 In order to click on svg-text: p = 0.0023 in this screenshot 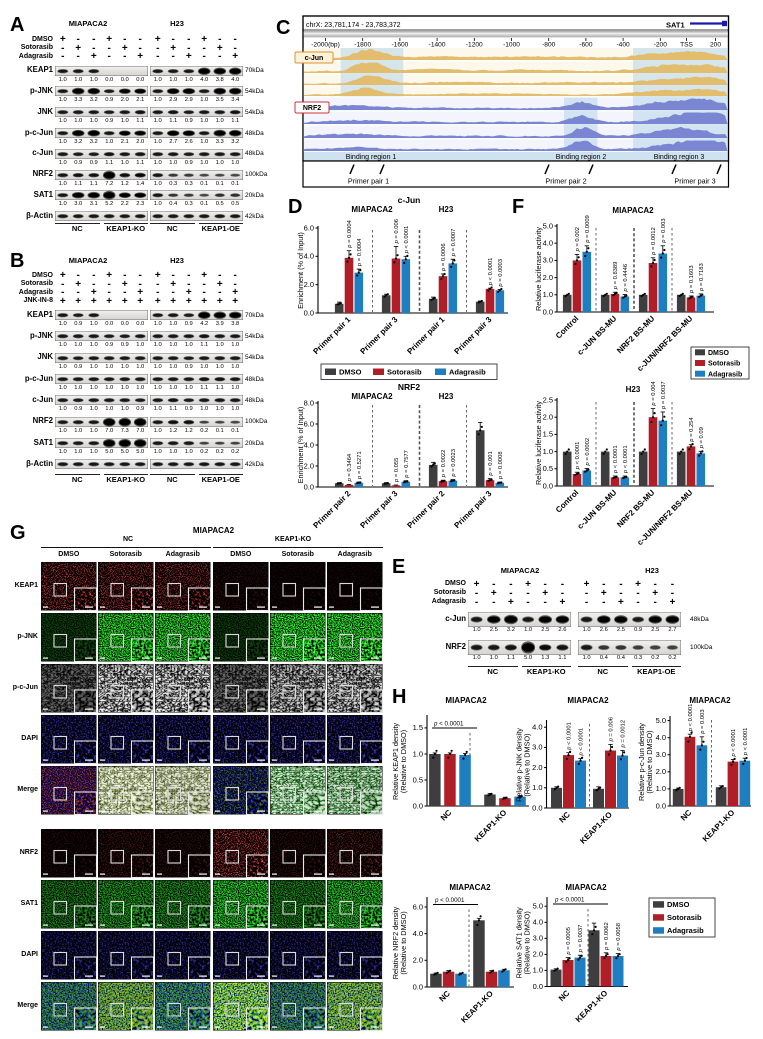, I will do `click(454, 463)`.